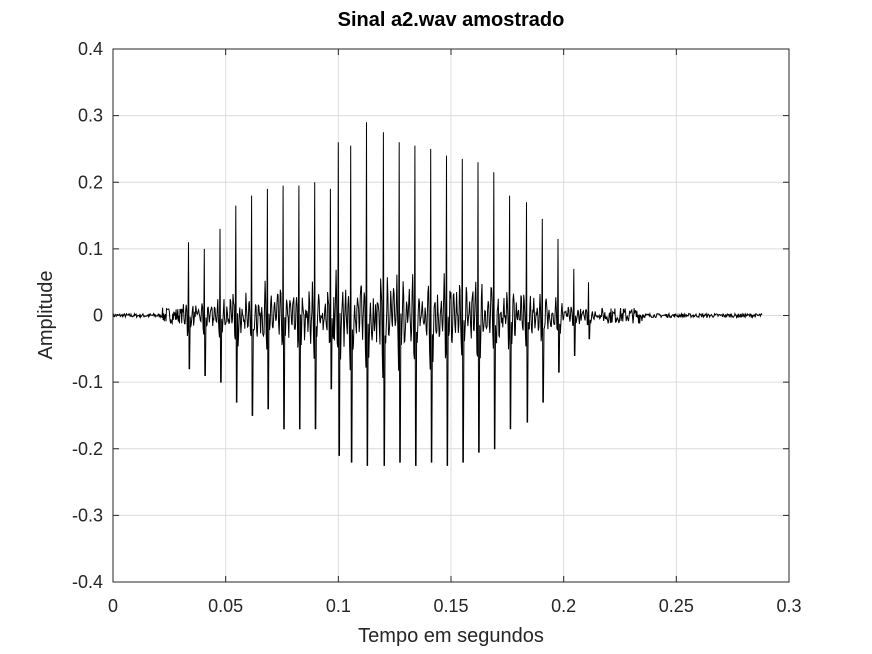 The image size is (872, 654). I want to click on y-axis-label: Amplitude, so click(46, 315).